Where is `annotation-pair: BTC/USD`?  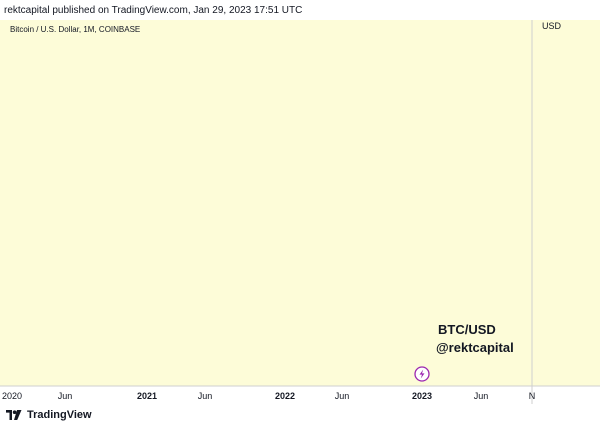 annotation-pair: BTC/USD is located at coordinates (467, 329).